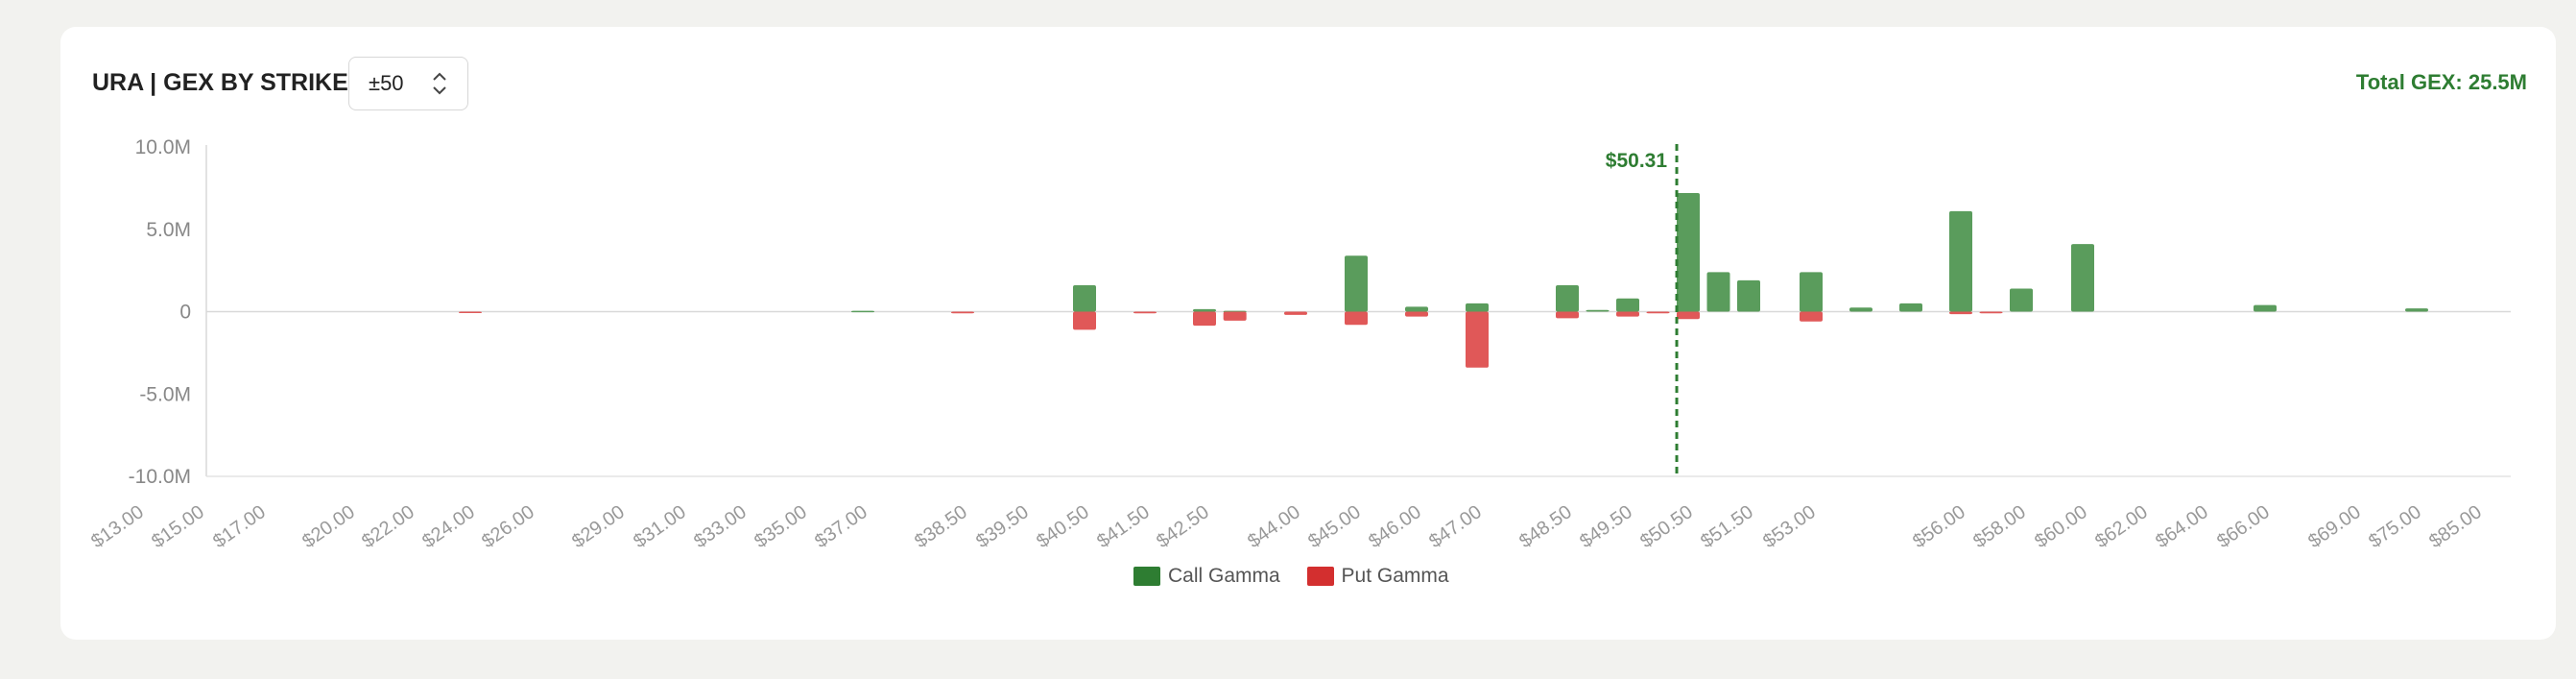 This screenshot has height=679, width=2576. I want to click on strike-range-value: ±50, so click(386, 83).